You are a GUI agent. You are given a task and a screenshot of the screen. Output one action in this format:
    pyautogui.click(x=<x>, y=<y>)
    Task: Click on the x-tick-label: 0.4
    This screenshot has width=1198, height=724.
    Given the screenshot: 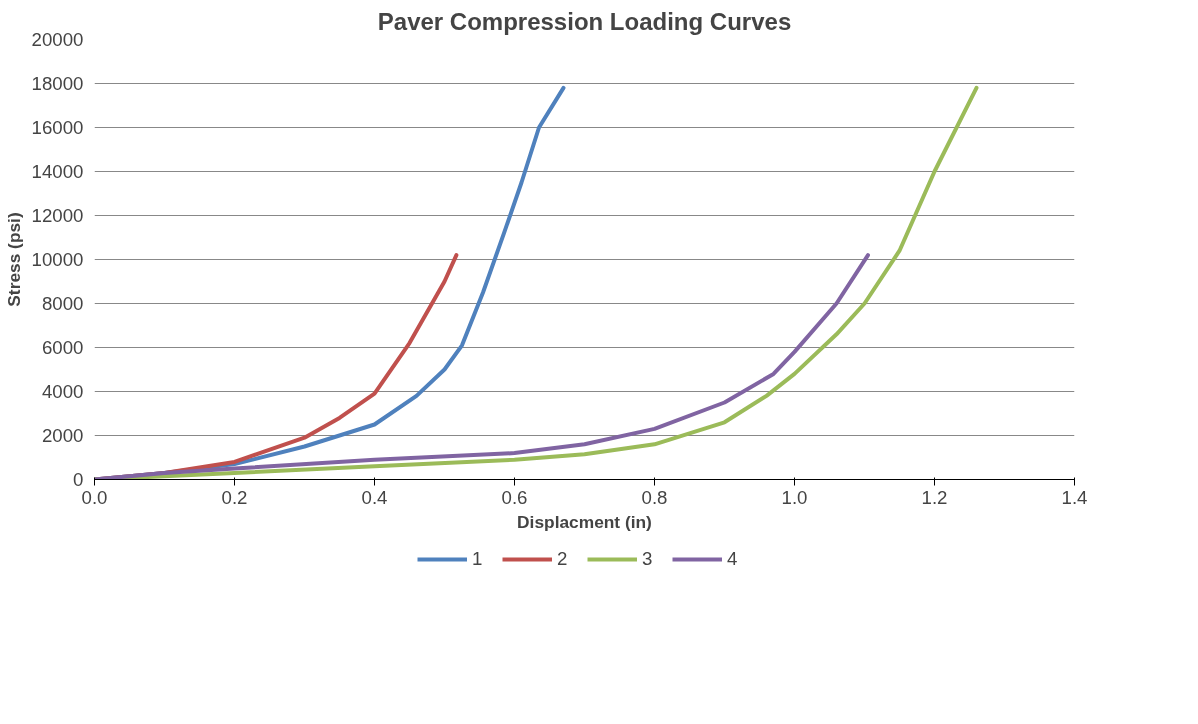 What is the action you would take?
    pyautogui.click(x=374, y=497)
    